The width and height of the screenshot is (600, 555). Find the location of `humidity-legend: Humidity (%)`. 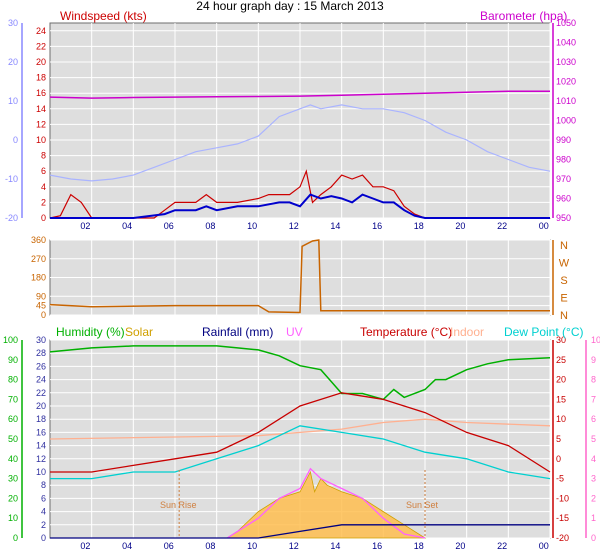

humidity-legend: Humidity (%) is located at coordinates (90, 332).